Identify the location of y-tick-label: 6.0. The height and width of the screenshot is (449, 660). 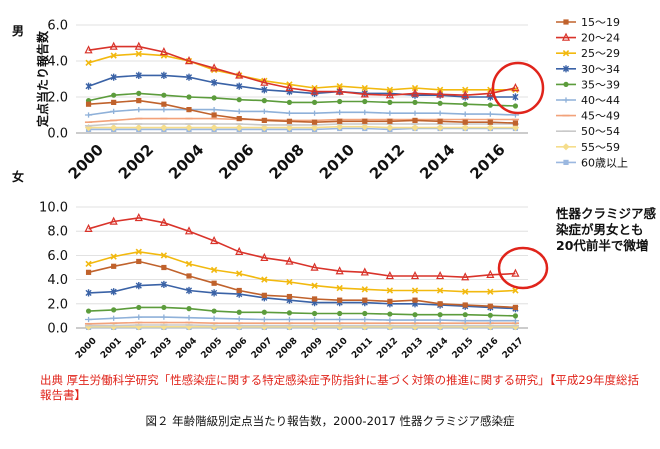
(57, 26).